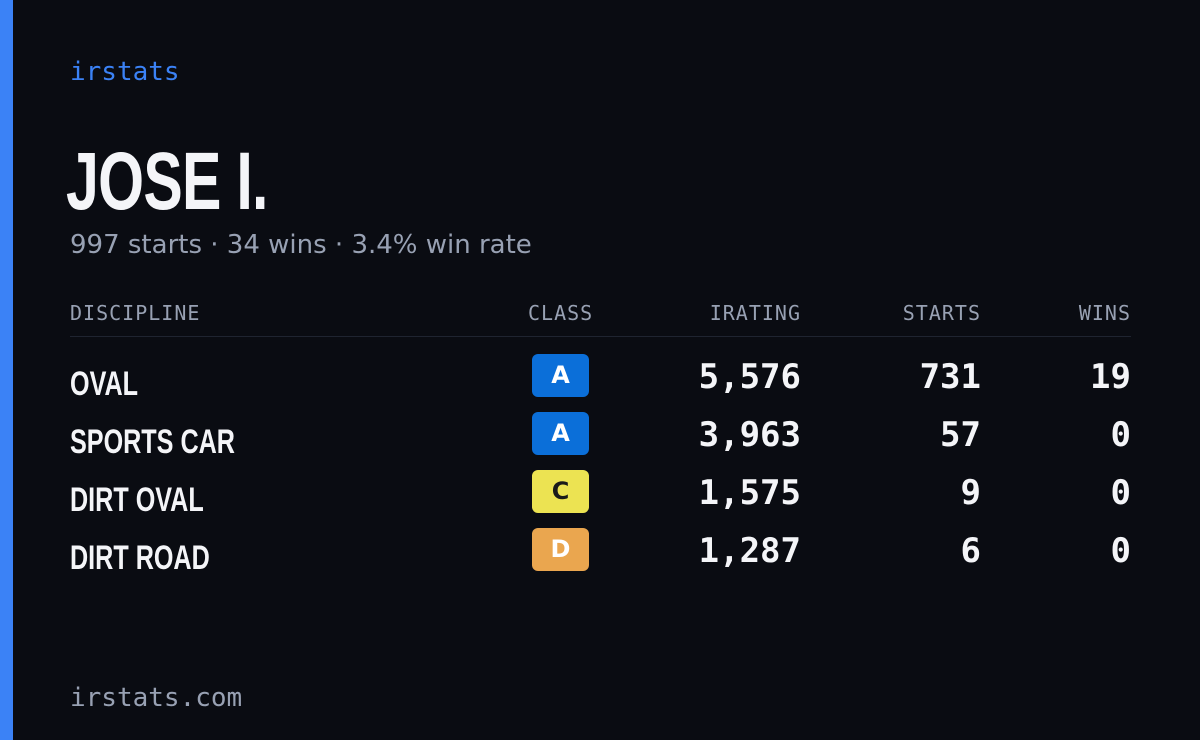  What do you see at coordinates (104, 384) in the screenshot?
I see `discipline-cell: OVAL` at bounding box center [104, 384].